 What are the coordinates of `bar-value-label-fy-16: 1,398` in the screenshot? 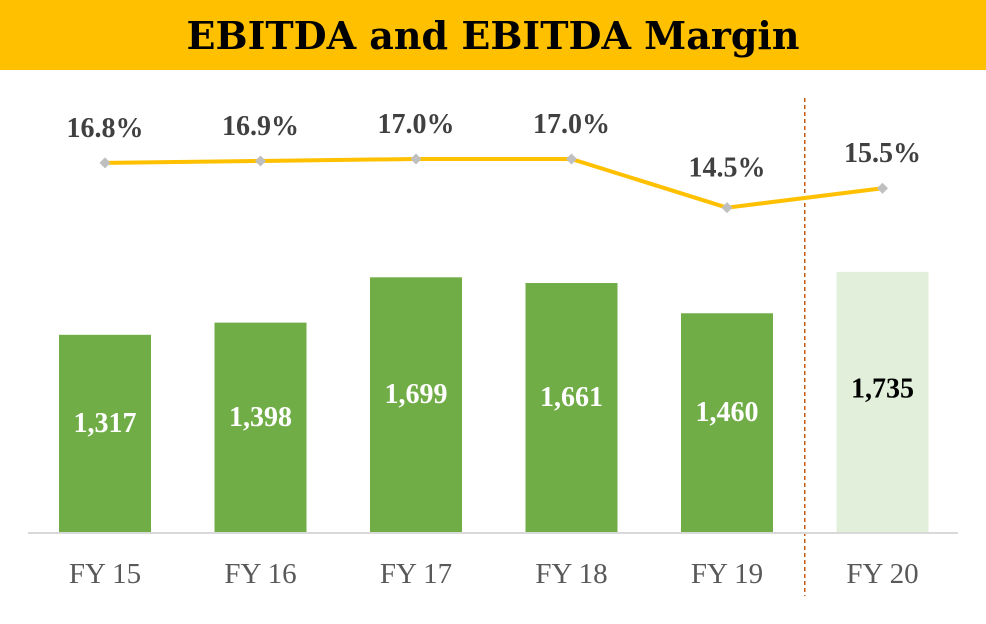 It's located at (260, 417).